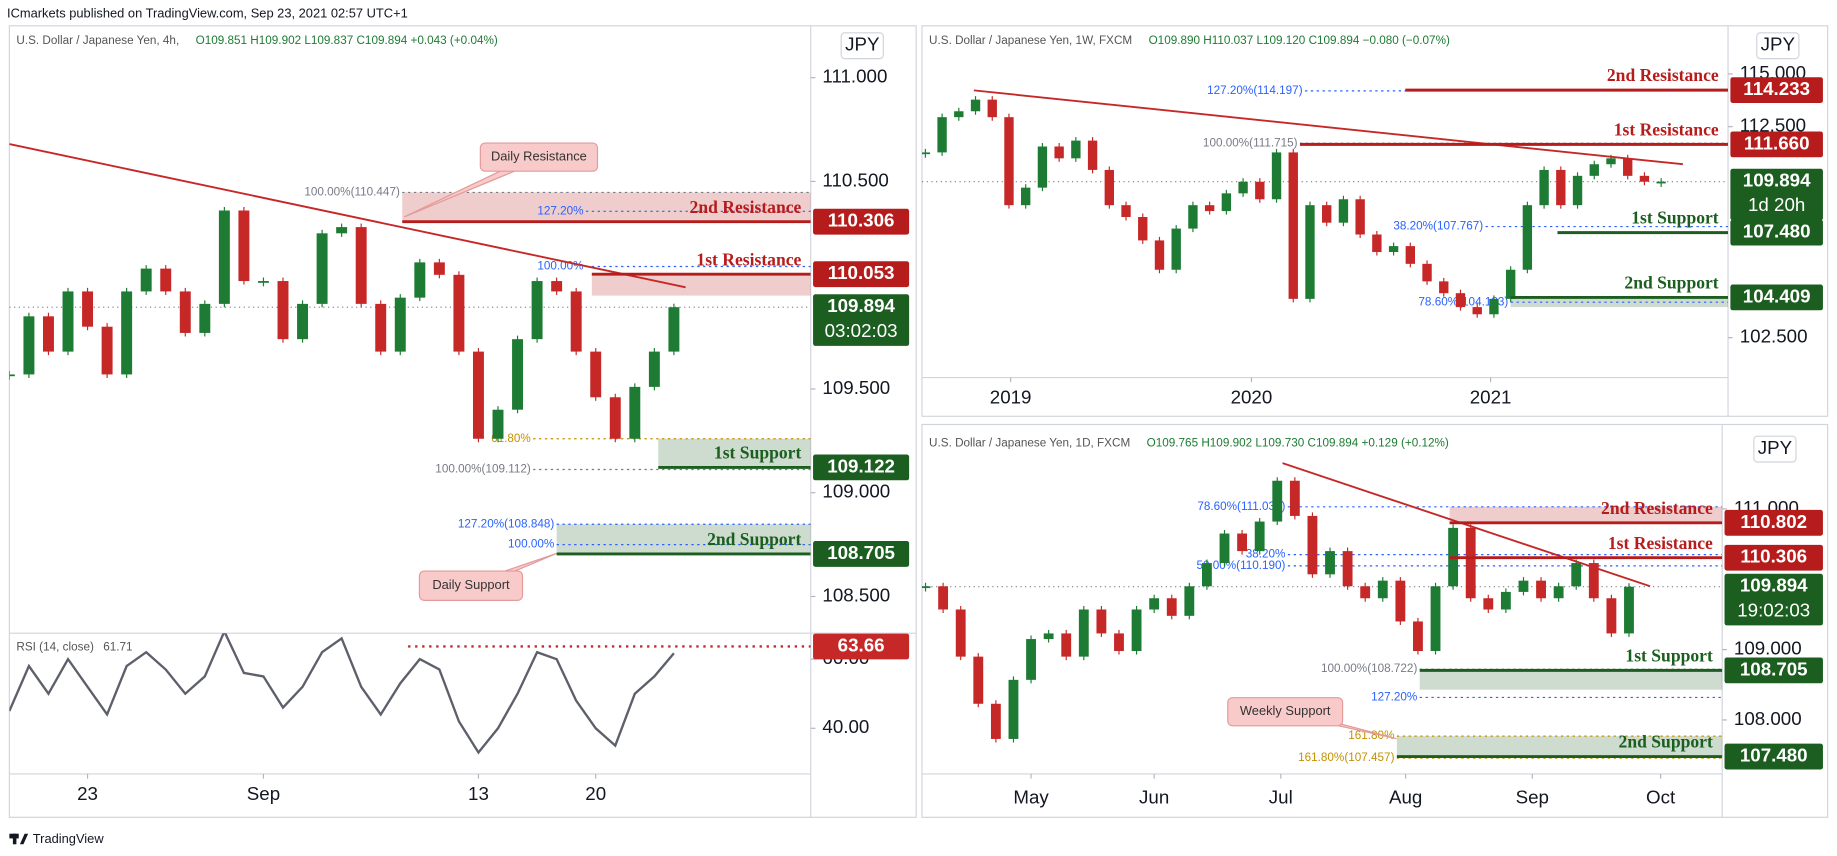 The height and width of the screenshot is (856, 1837). Describe the element at coordinates (1255, 90) in the screenshot. I see `fib-label: 127.20%(114.197)` at that location.